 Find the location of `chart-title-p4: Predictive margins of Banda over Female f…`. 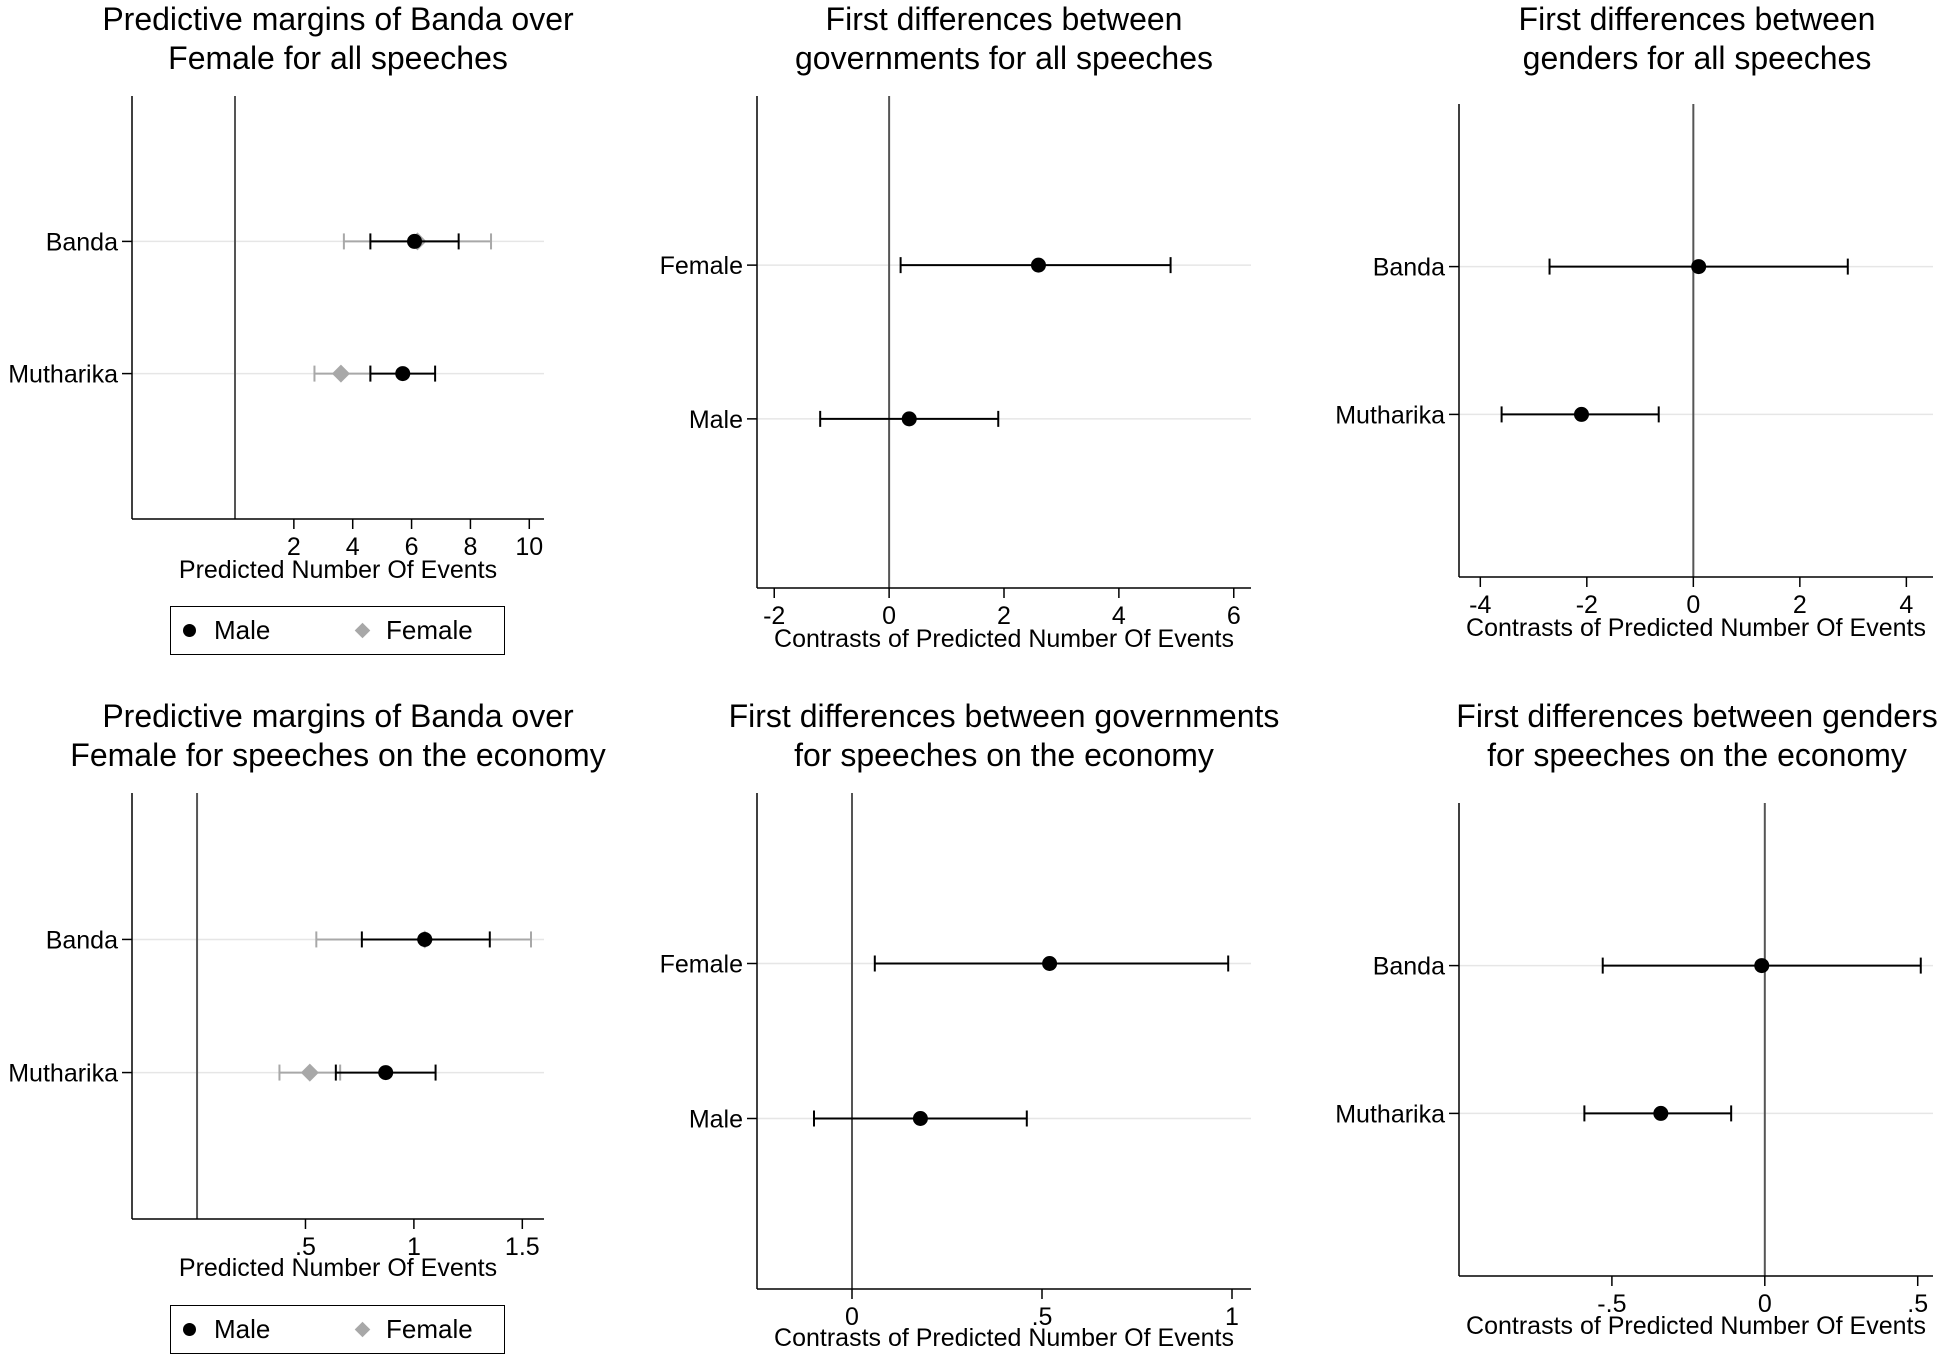

chart-title-p4: Predictive margins of Banda over Female f… is located at coordinates (338, 736).